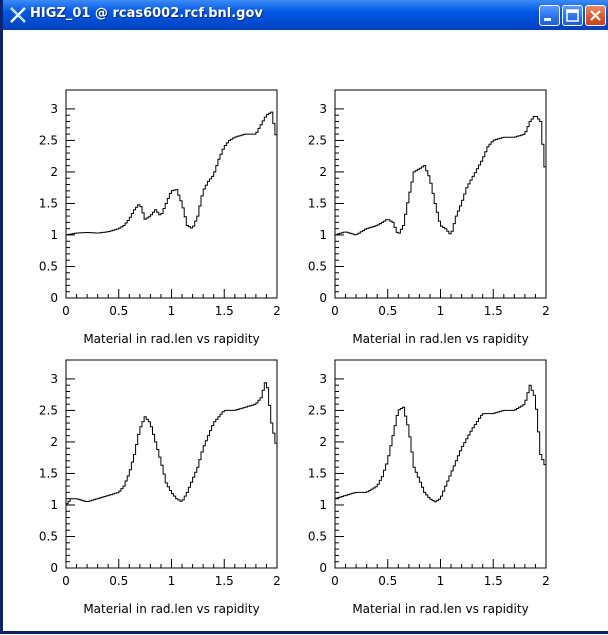  What do you see at coordinates (18, 15) in the screenshot?
I see `x-window-icon` at bounding box center [18, 15].